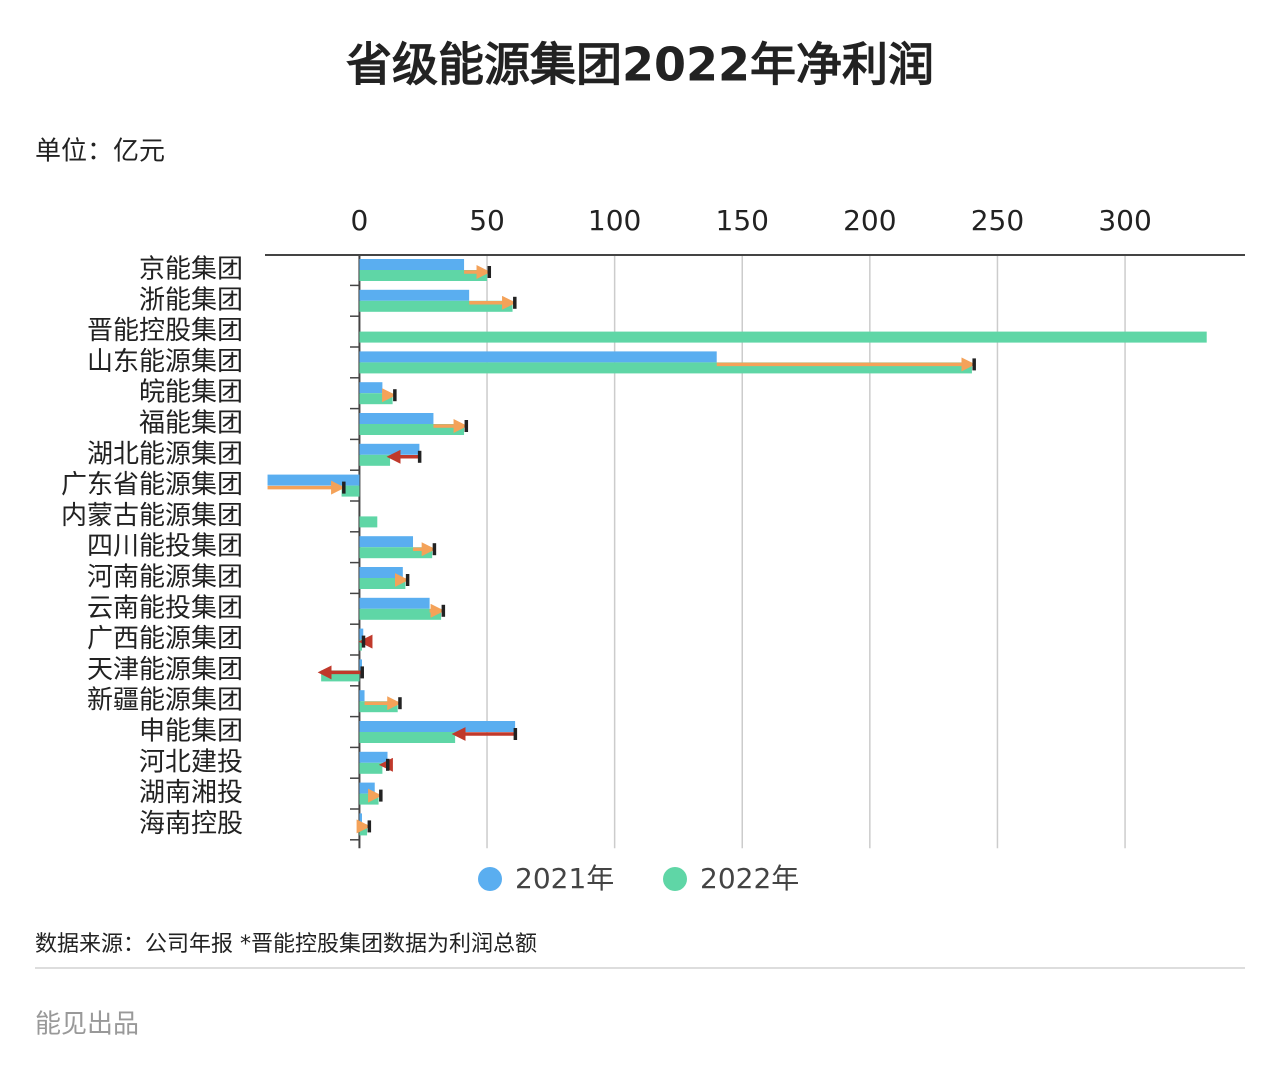 The height and width of the screenshot is (1088, 1280). Describe the element at coordinates (165, 331) in the screenshot. I see `y-tick-label: 晋能控股集团` at that location.